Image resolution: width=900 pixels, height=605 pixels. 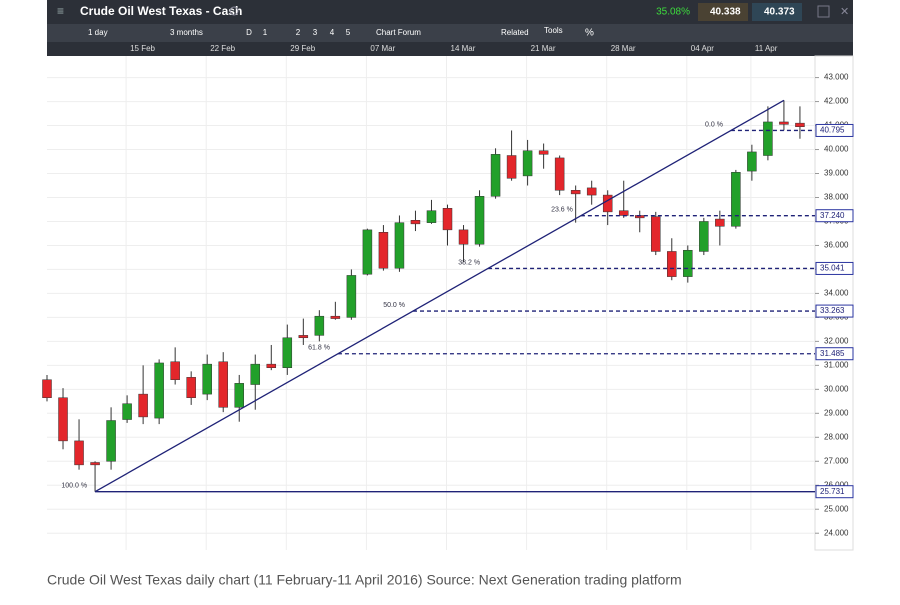 I want to click on fib-price: 40.795, so click(x=832, y=130).